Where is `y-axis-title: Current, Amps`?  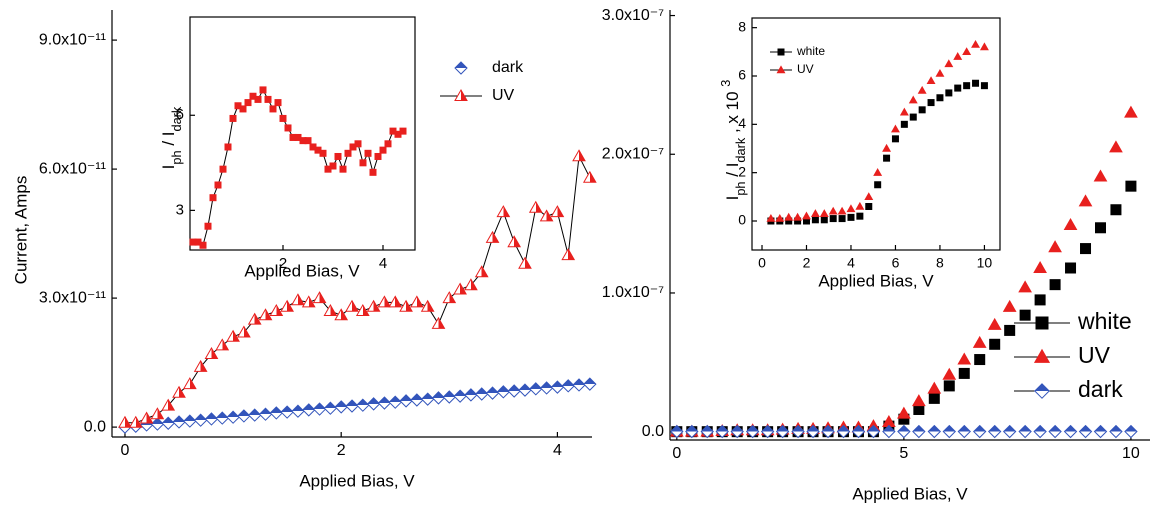 y-axis-title: Current, Amps is located at coordinates (20, 230).